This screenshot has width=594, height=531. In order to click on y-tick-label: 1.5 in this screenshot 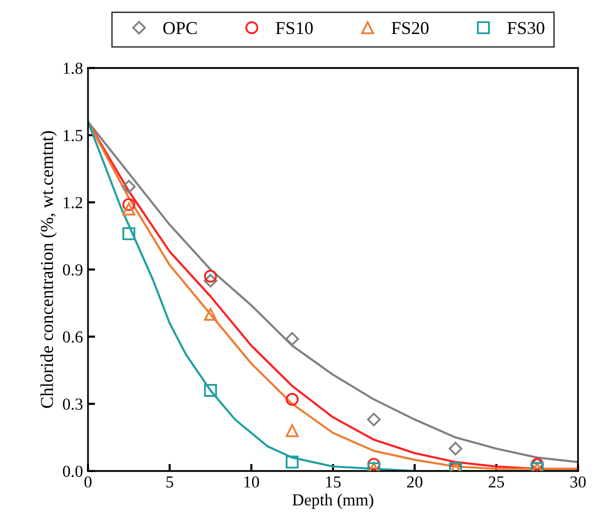, I will do `click(73, 136)`.